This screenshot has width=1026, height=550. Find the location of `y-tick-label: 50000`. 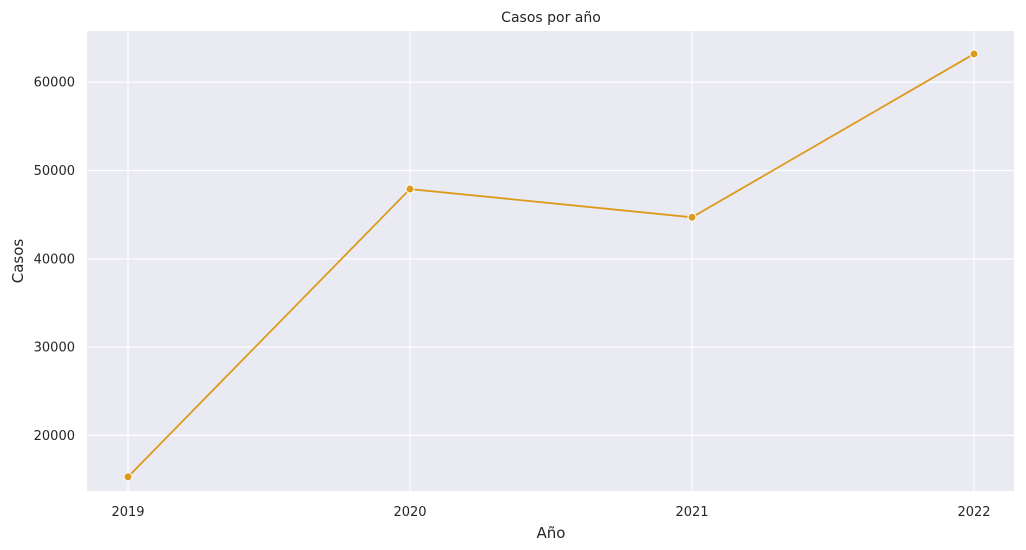

y-tick-label: 50000 is located at coordinates (54, 171).